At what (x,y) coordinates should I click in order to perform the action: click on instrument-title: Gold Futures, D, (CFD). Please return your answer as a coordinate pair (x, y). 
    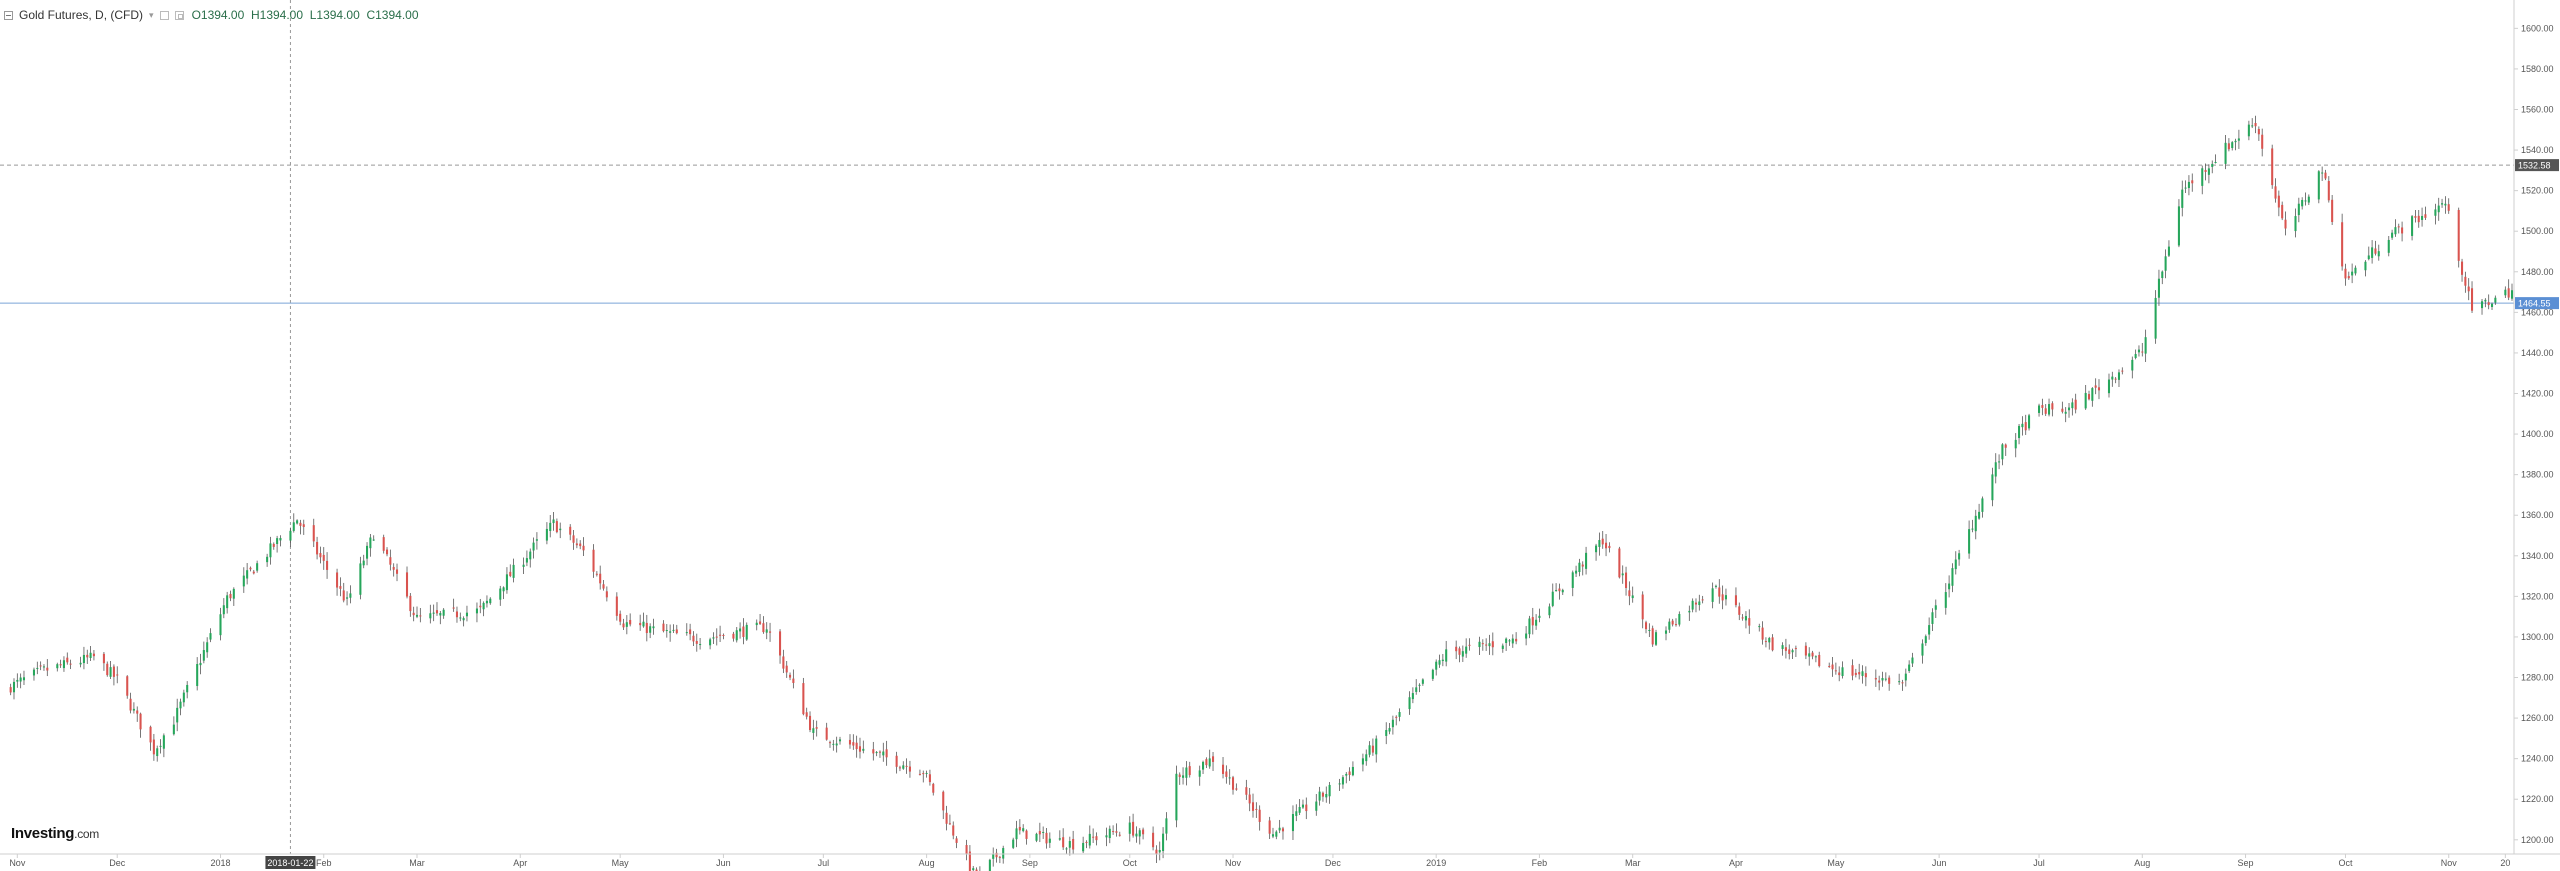
    Looking at the image, I should click on (81, 15).